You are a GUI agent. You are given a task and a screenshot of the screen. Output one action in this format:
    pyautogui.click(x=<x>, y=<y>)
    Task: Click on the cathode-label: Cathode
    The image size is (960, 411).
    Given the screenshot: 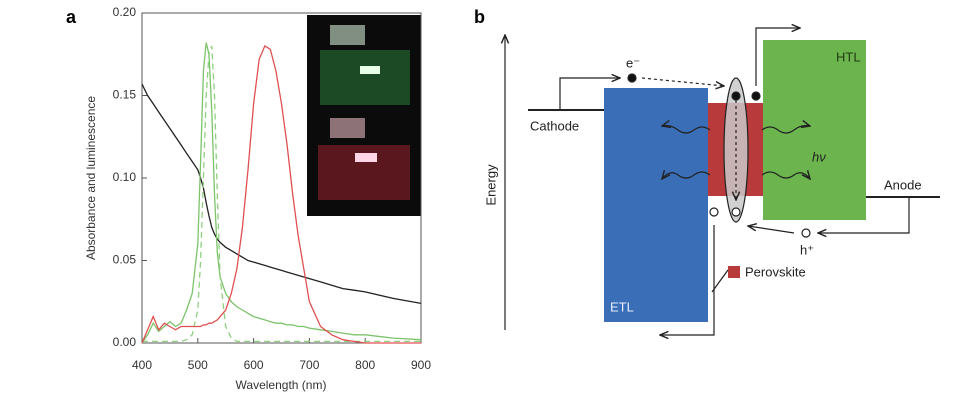 What is the action you would take?
    pyautogui.click(x=554, y=125)
    